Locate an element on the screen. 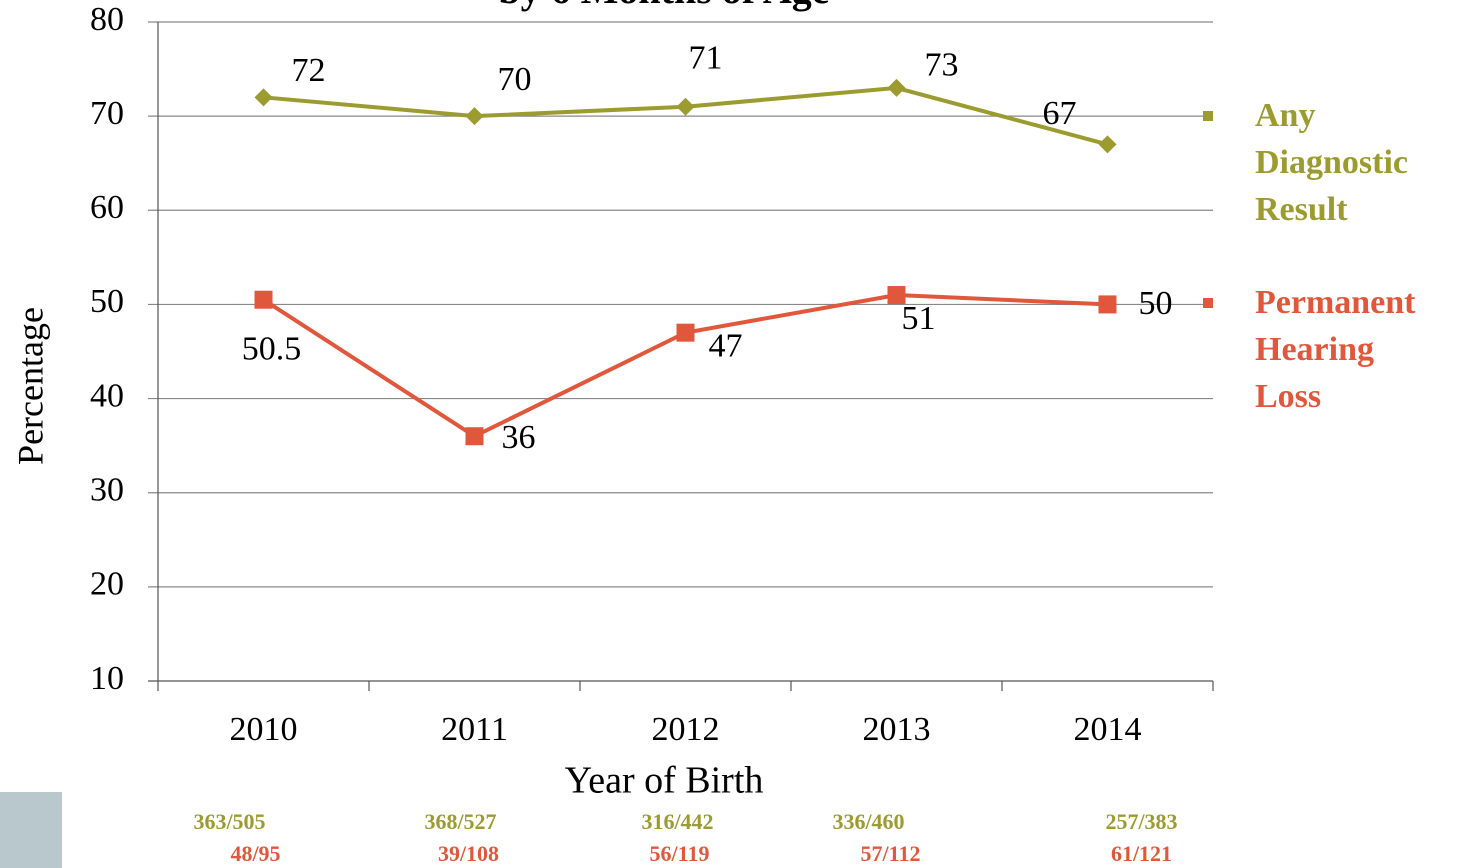 The image size is (1460, 868). y-tick-label: 10 is located at coordinates (107, 678).